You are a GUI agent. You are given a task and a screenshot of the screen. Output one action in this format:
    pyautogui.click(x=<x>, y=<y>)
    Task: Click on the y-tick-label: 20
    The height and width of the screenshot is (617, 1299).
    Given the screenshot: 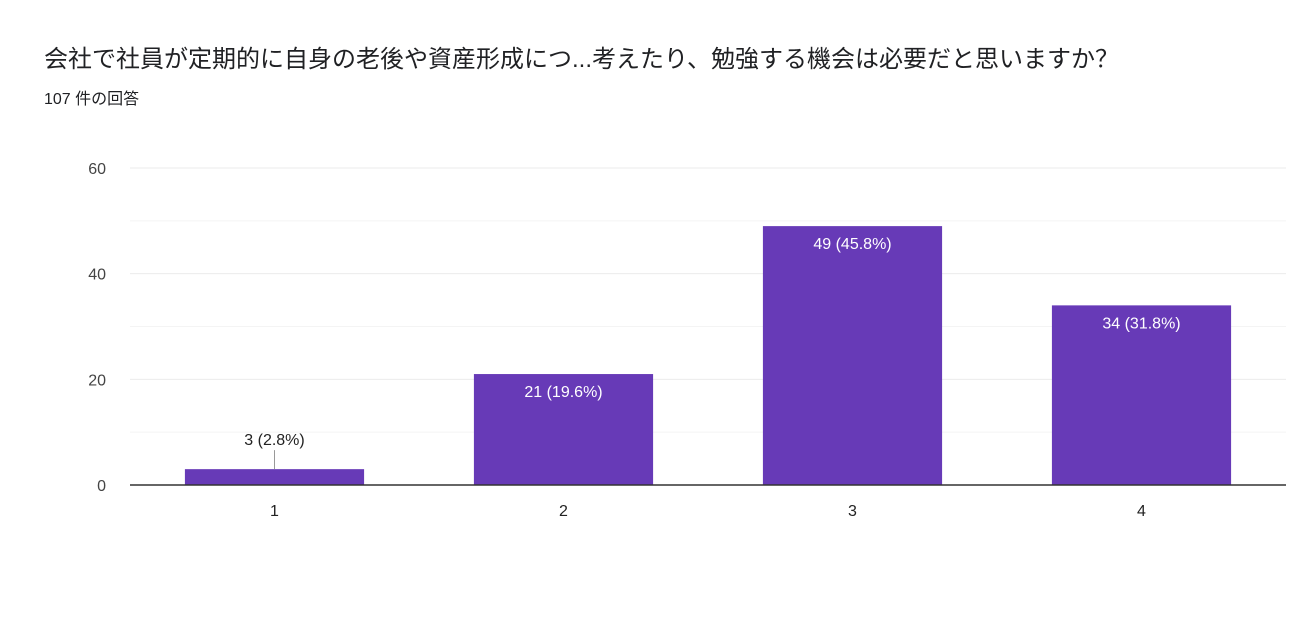 What is the action you would take?
    pyautogui.click(x=97, y=380)
    